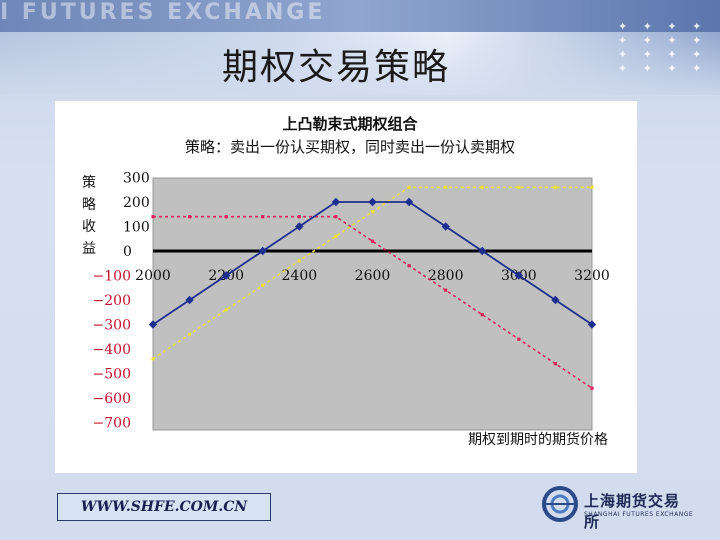  What do you see at coordinates (560, 504) in the screenshot?
I see `shfe-emblem-icon` at bounding box center [560, 504].